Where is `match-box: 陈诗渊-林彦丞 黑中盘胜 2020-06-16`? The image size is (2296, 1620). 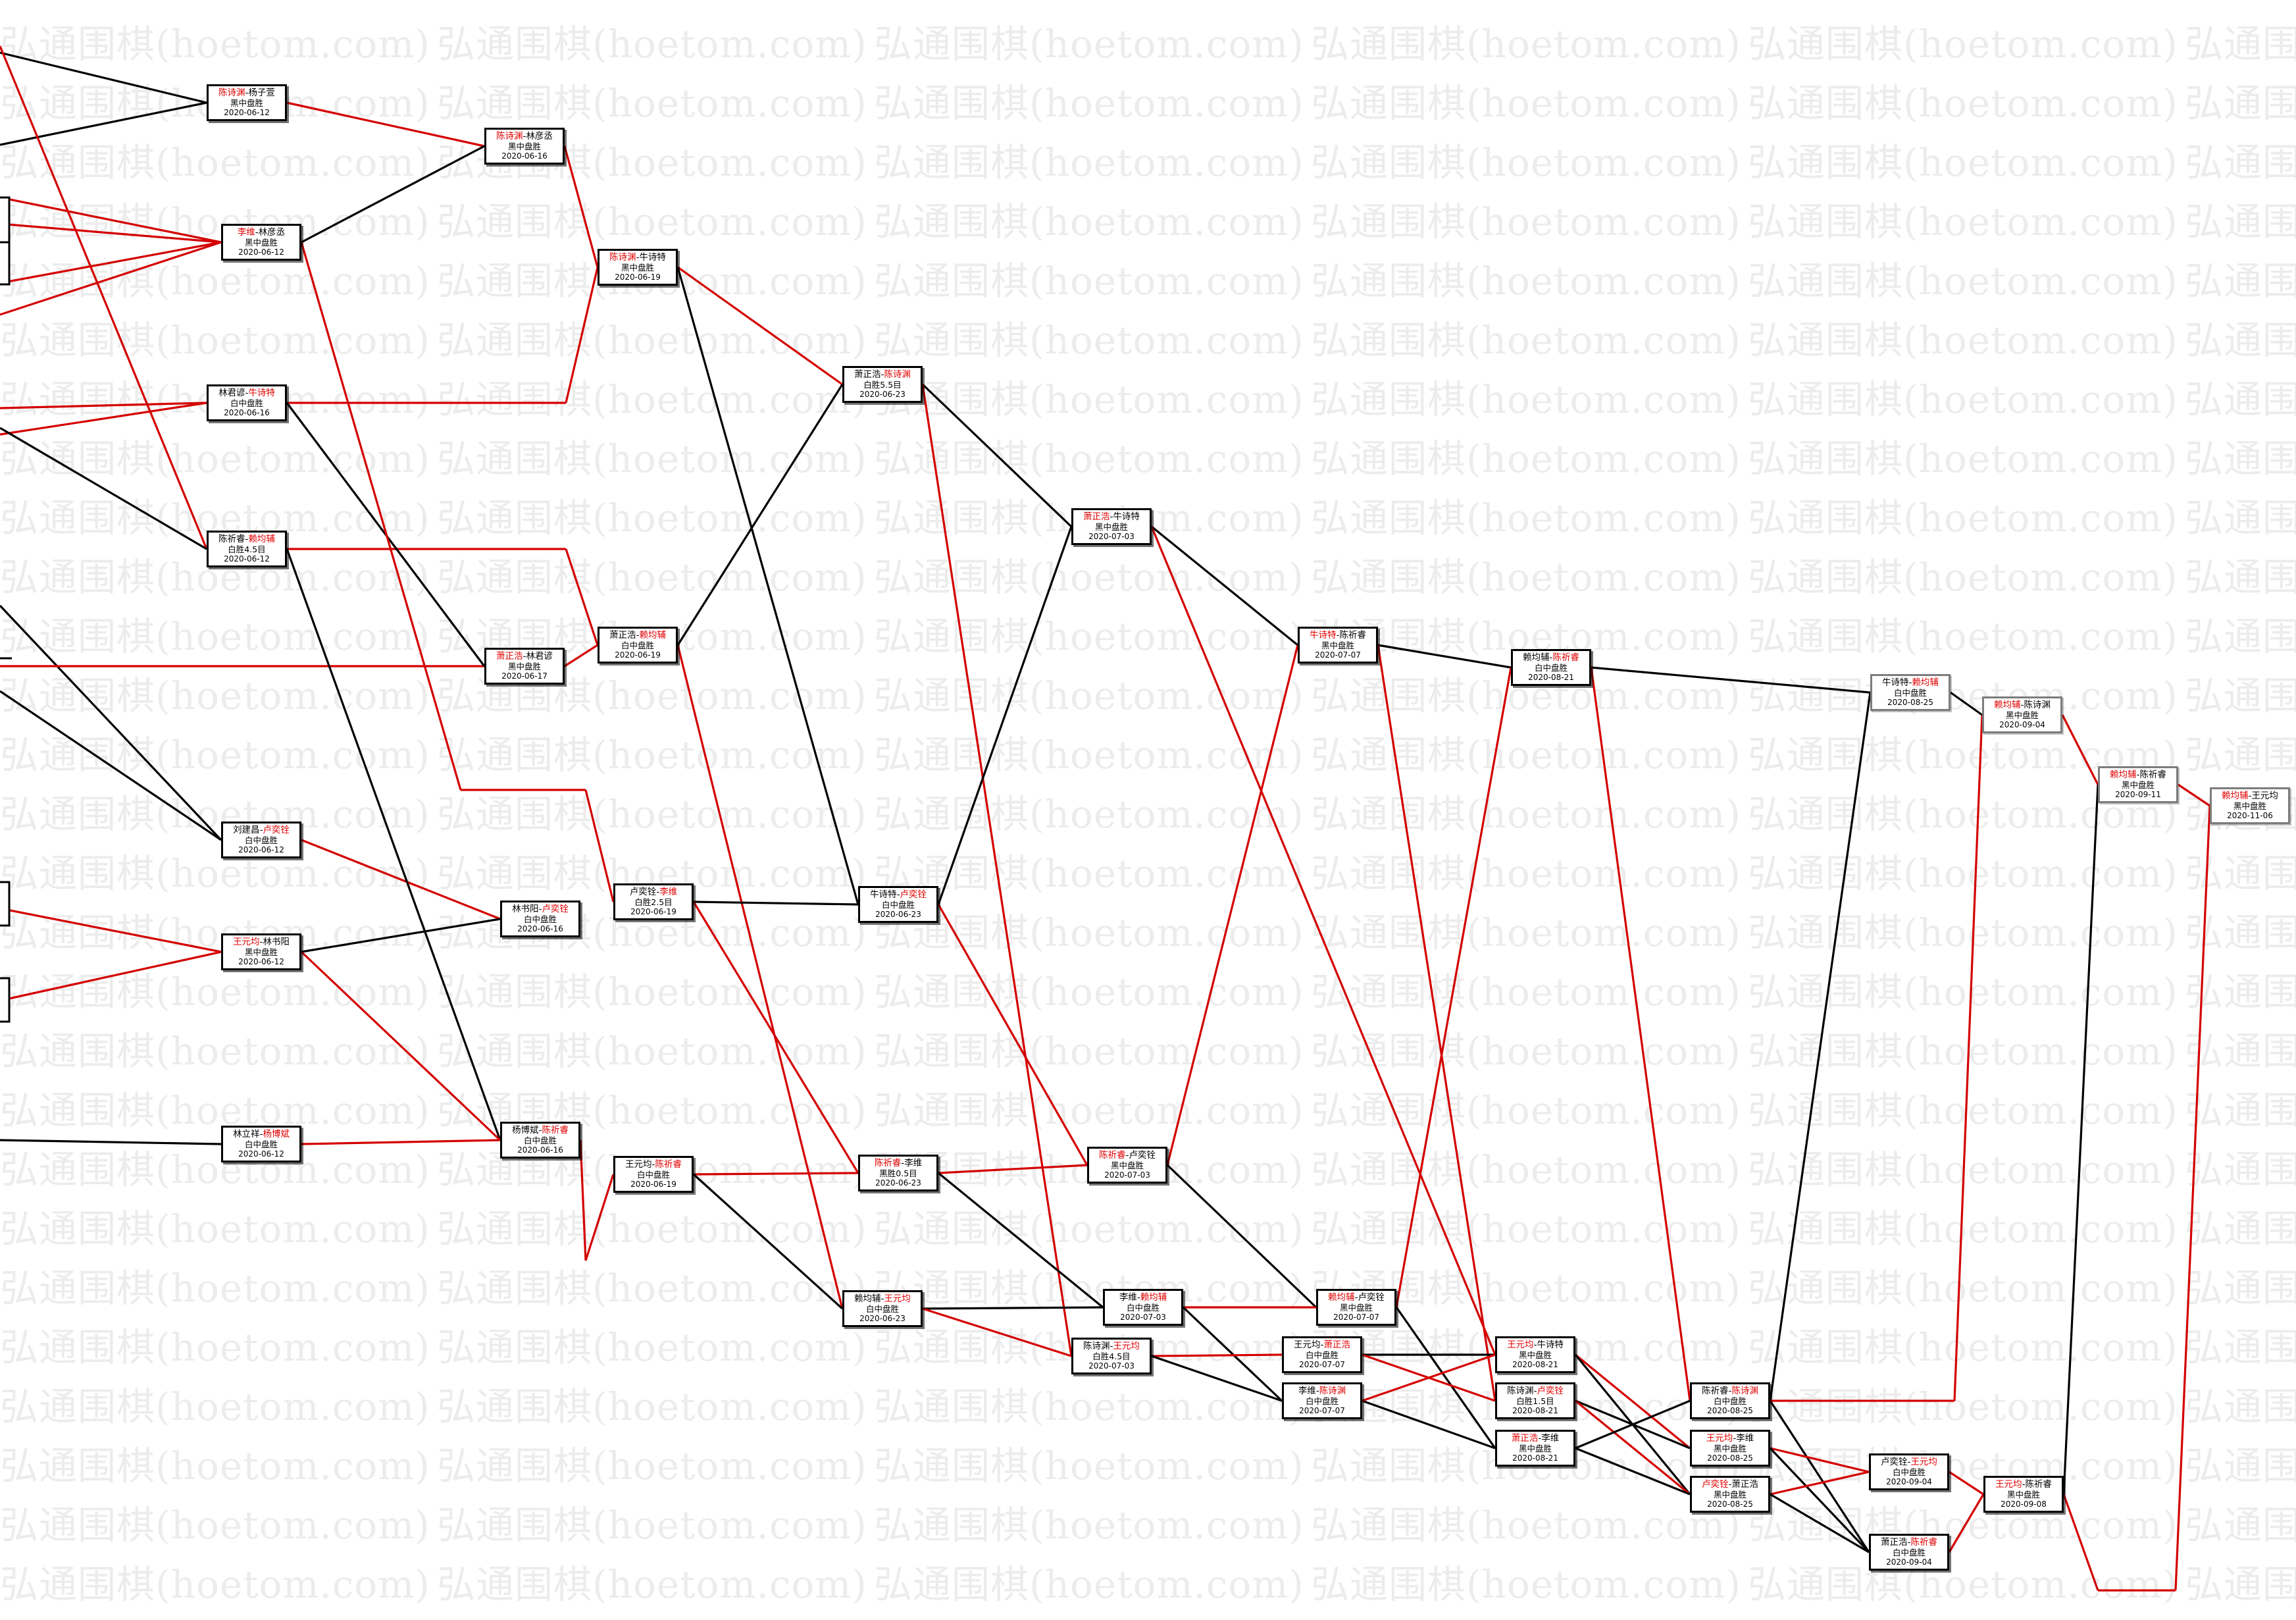
match-box: 陈诗渊-林彦丞 黑中盘胜 2020-06-16 is located at coordinates (525, 146).